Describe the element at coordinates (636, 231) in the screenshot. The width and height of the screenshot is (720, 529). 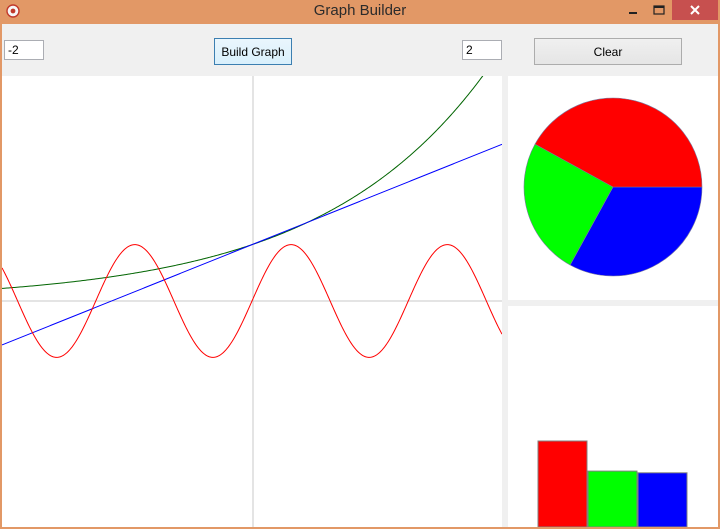
I see `pie-slice-blue` at that location.